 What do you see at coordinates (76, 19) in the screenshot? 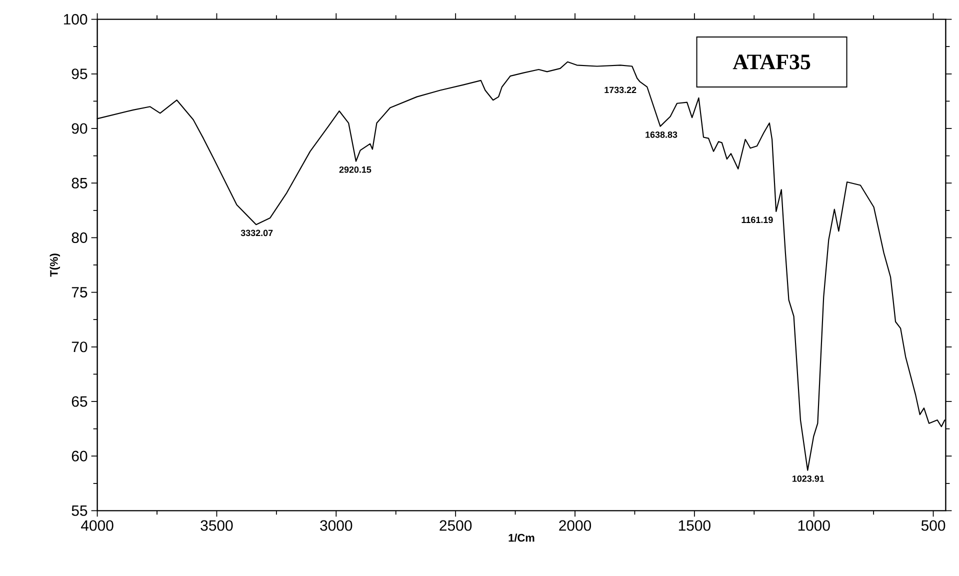
I see `y-tick-label: 100` at bounding box center [76, 19].